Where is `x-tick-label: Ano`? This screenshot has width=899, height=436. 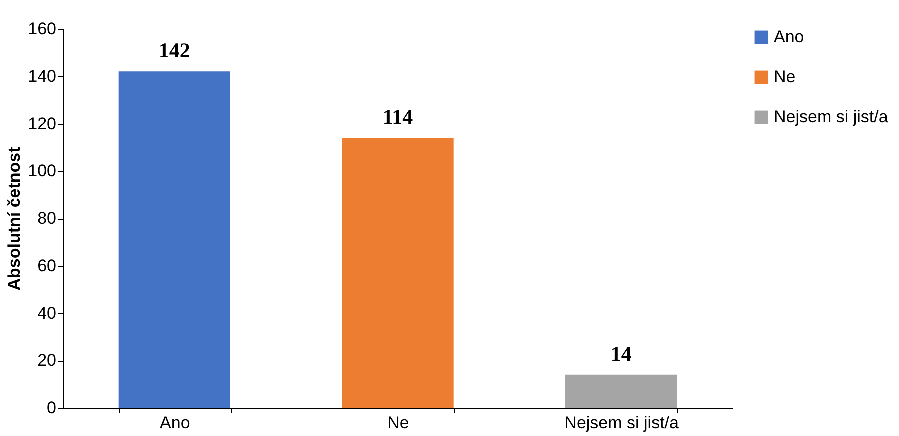 x-tick-label: Ano is located at coordinates (175, 423).